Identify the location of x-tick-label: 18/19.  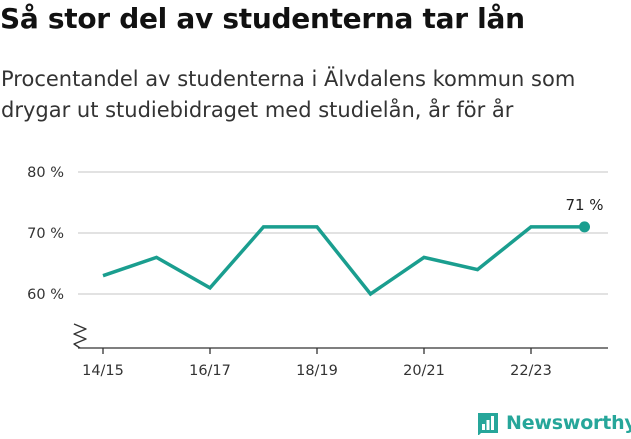
(317, 371).